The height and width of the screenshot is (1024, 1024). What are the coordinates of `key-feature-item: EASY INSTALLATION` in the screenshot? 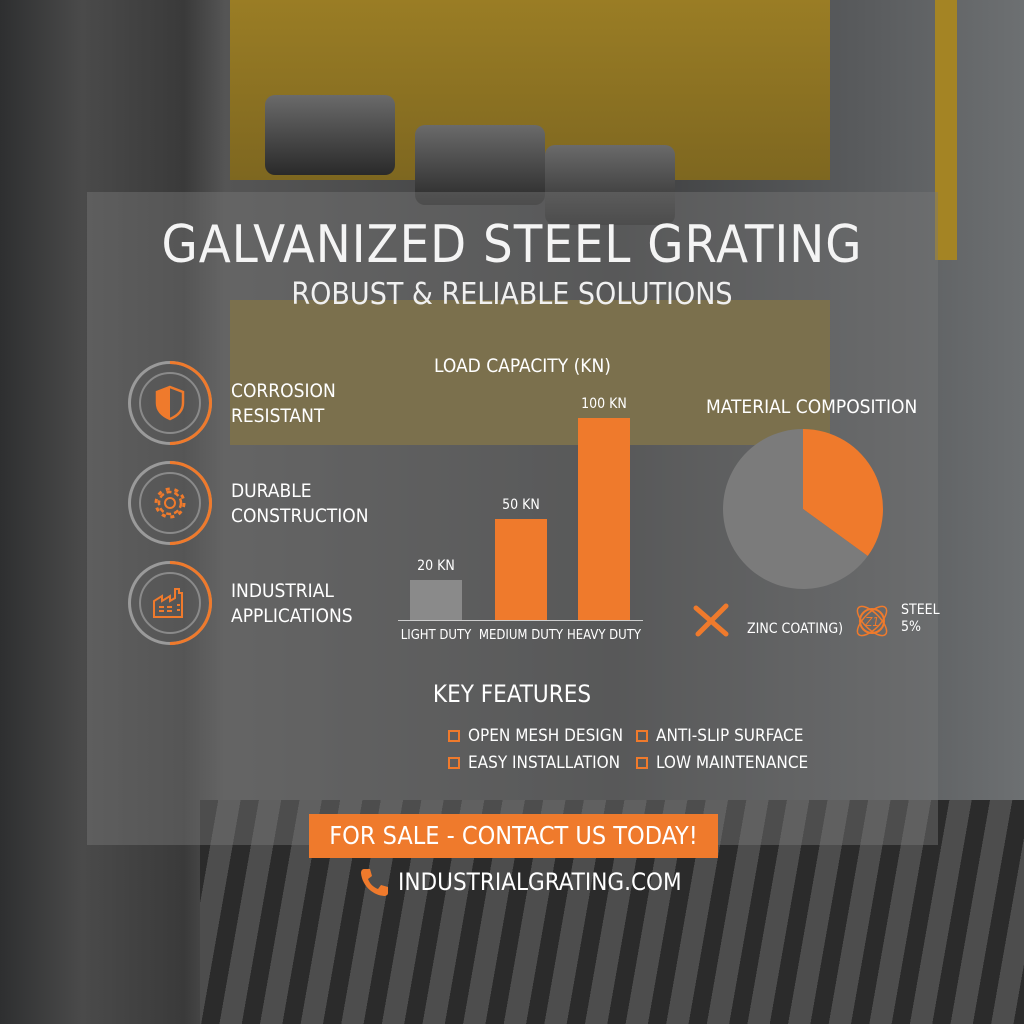 It's located at (534, 763).